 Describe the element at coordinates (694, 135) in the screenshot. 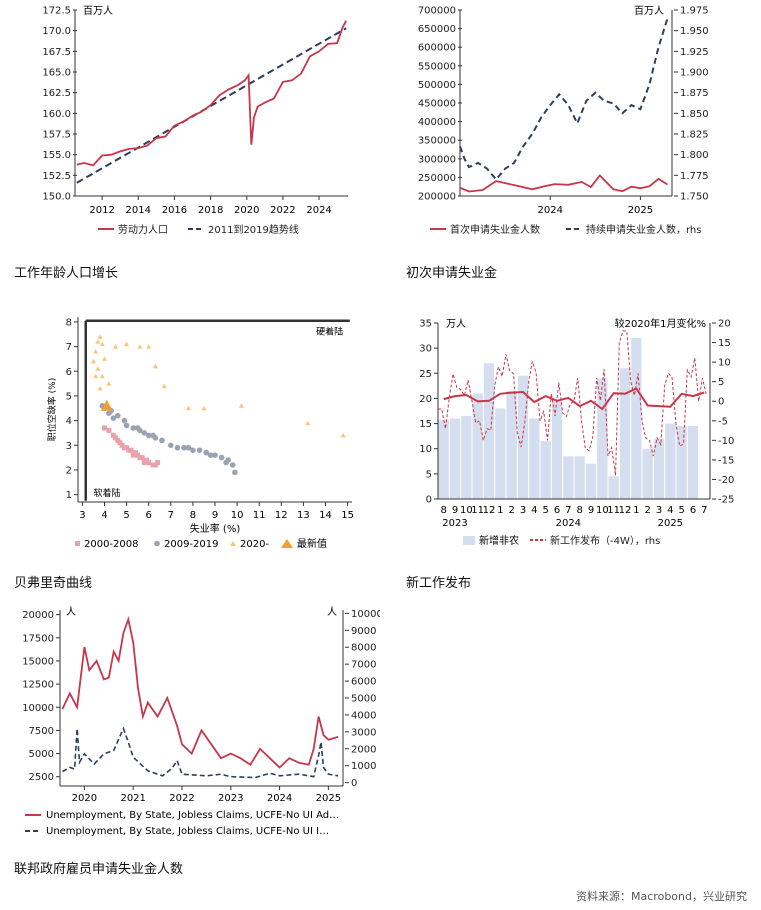

I see `claims-y2-tick-label: 1.825` at that location.